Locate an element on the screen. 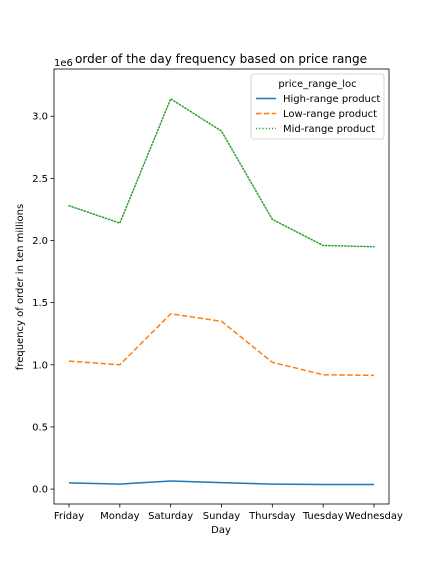  x-tick-label: Sunday is located at coordinates (221, 516).